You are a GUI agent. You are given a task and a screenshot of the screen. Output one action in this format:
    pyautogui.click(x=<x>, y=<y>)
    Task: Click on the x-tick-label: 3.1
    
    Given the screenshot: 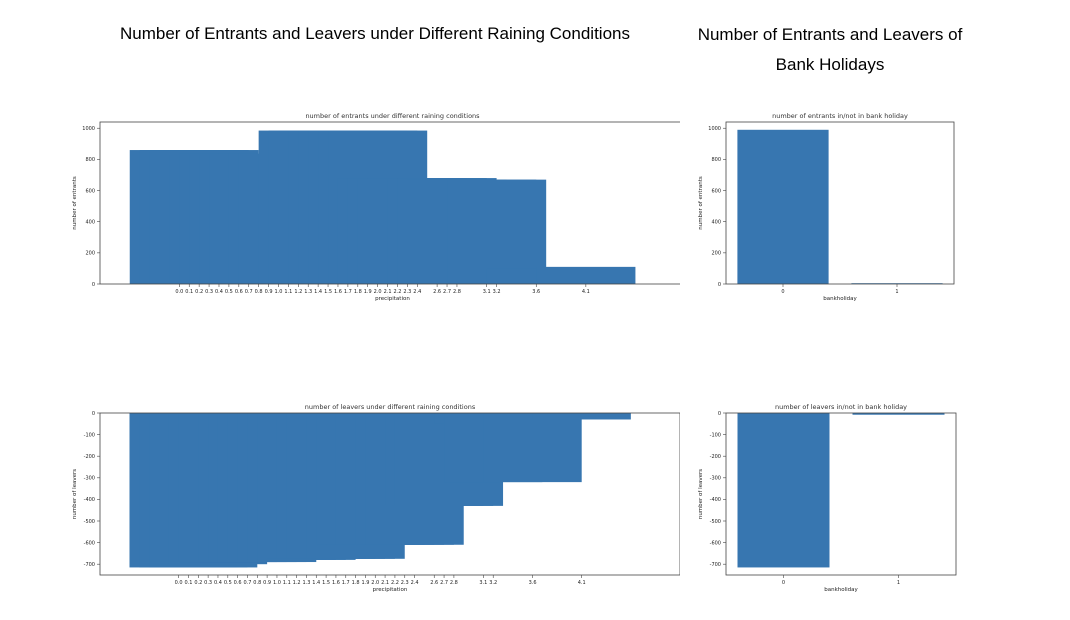 What is the action you would take?
    pyautogui.click(x=487, y=292)
    